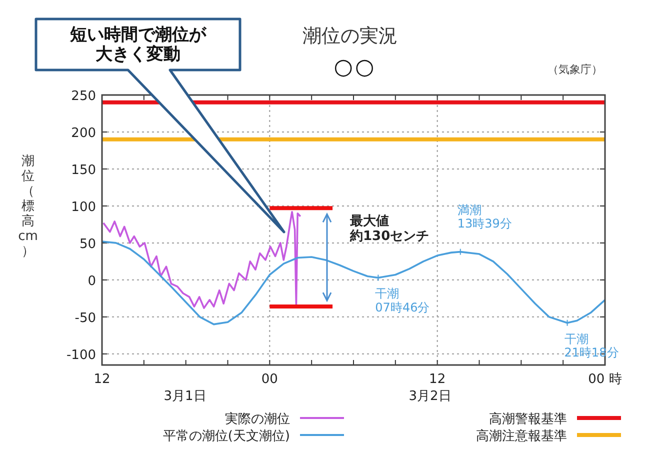 The width and height of the screenshot is (660, 449). I want to click on text: （気象庁）, so click(575, 69).